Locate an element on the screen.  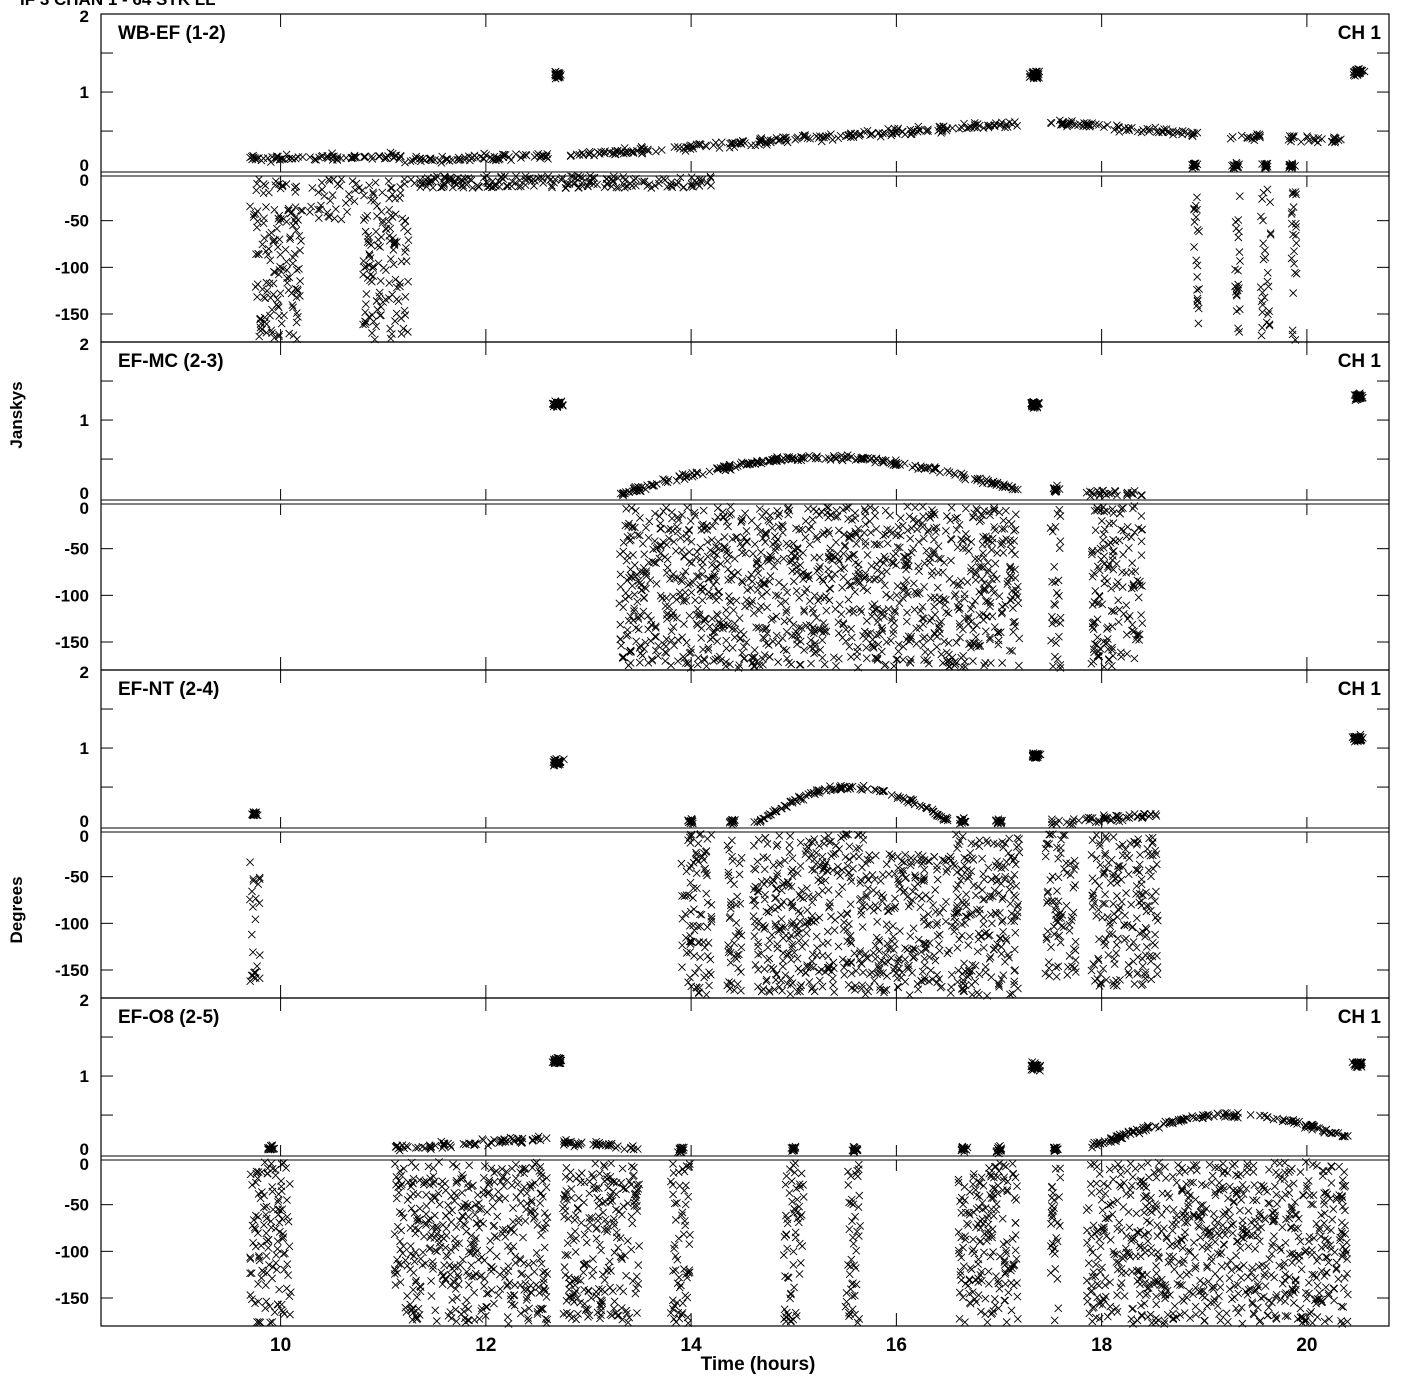
panel-baseline-label: EF-MC (2-3) is located at coordinates (171, 361).